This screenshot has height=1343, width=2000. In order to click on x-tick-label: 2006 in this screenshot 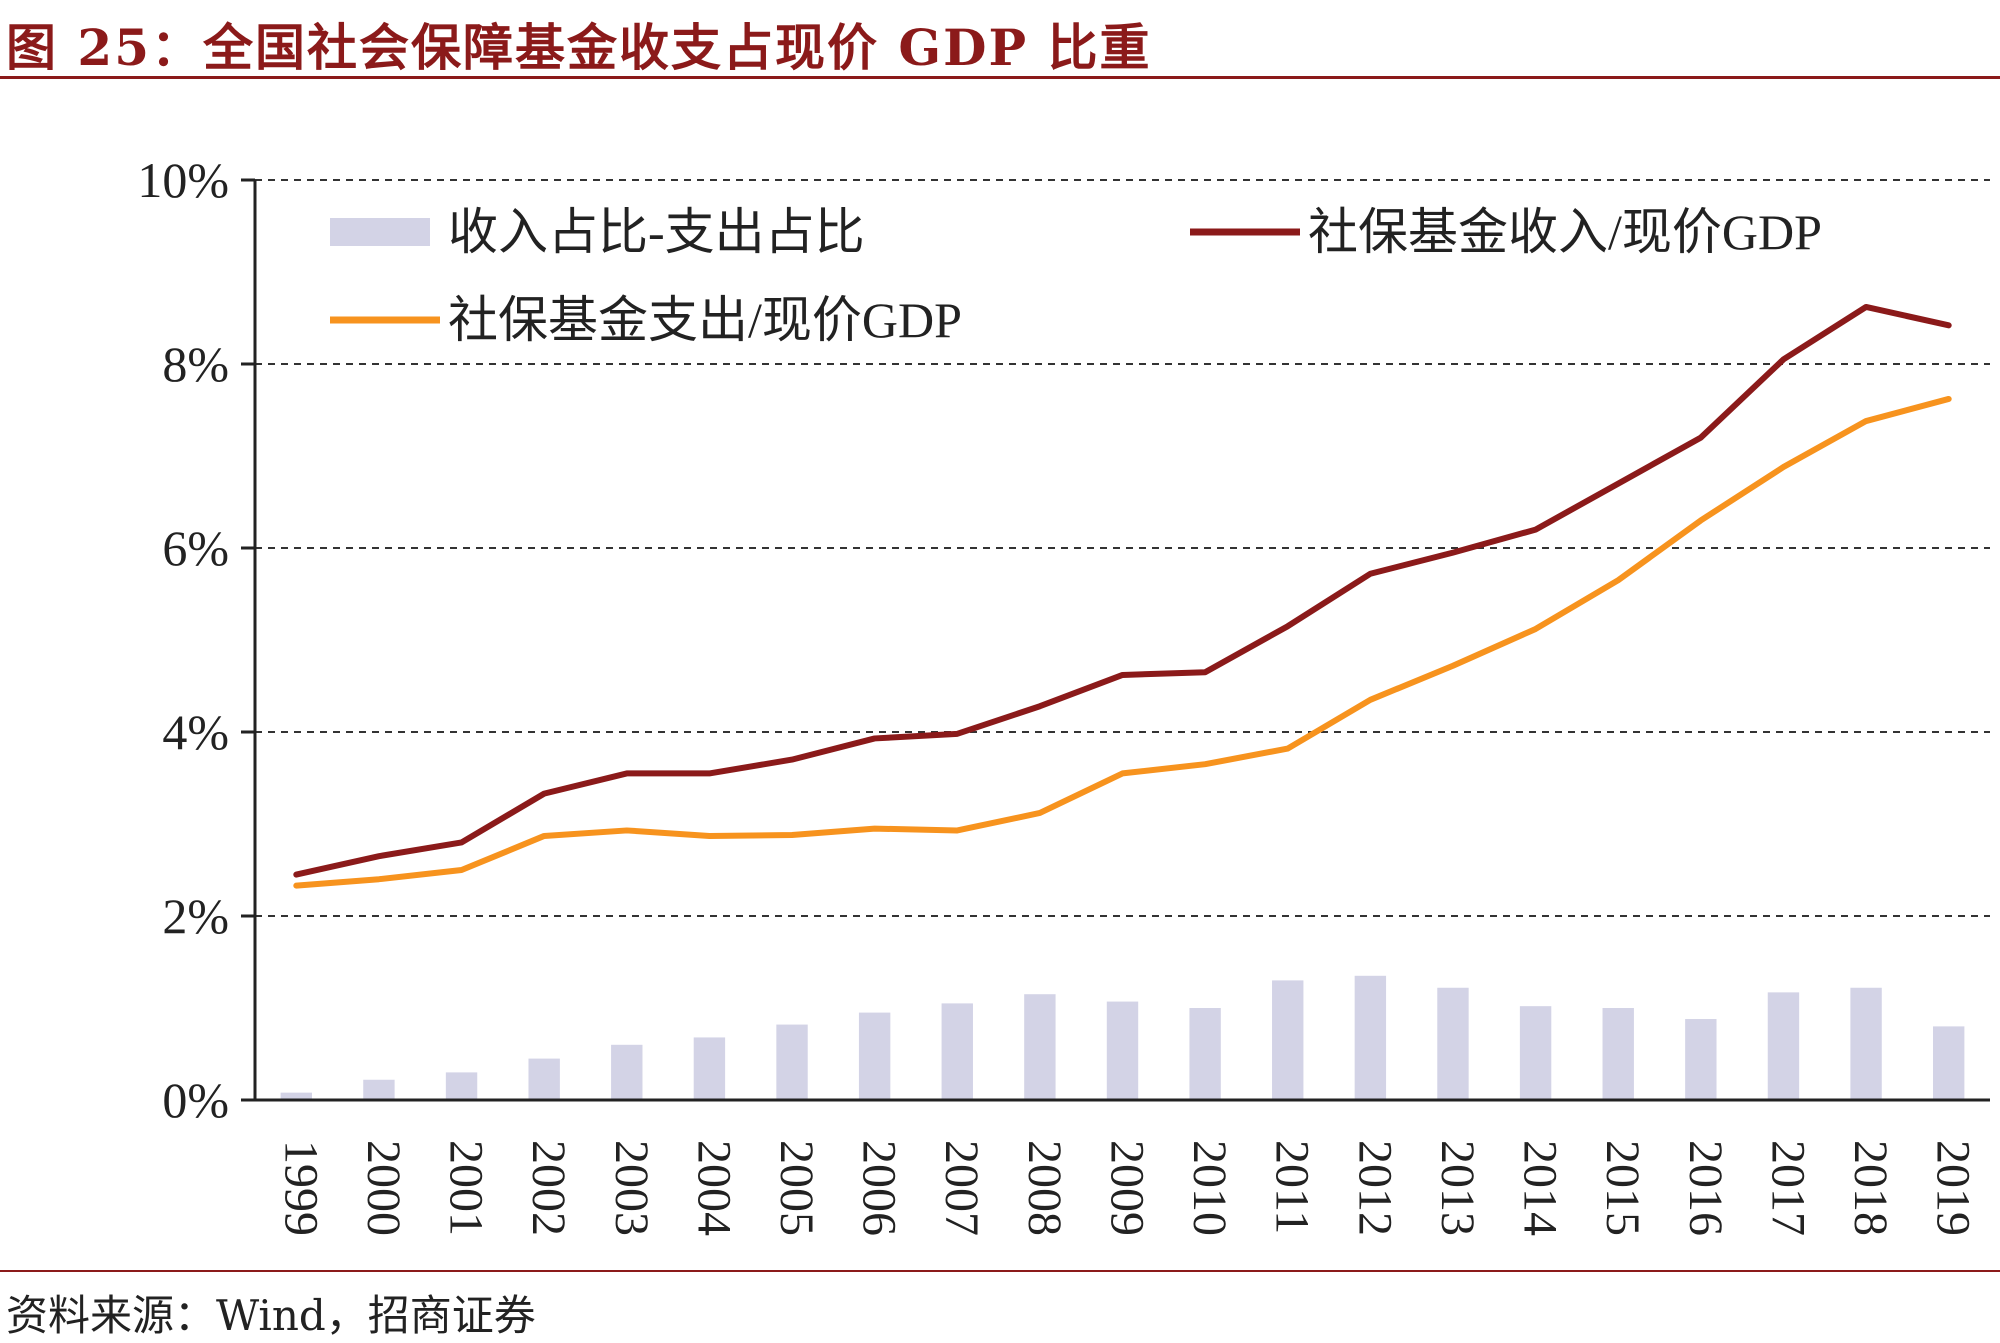, I will do `click(879, 1188)`.